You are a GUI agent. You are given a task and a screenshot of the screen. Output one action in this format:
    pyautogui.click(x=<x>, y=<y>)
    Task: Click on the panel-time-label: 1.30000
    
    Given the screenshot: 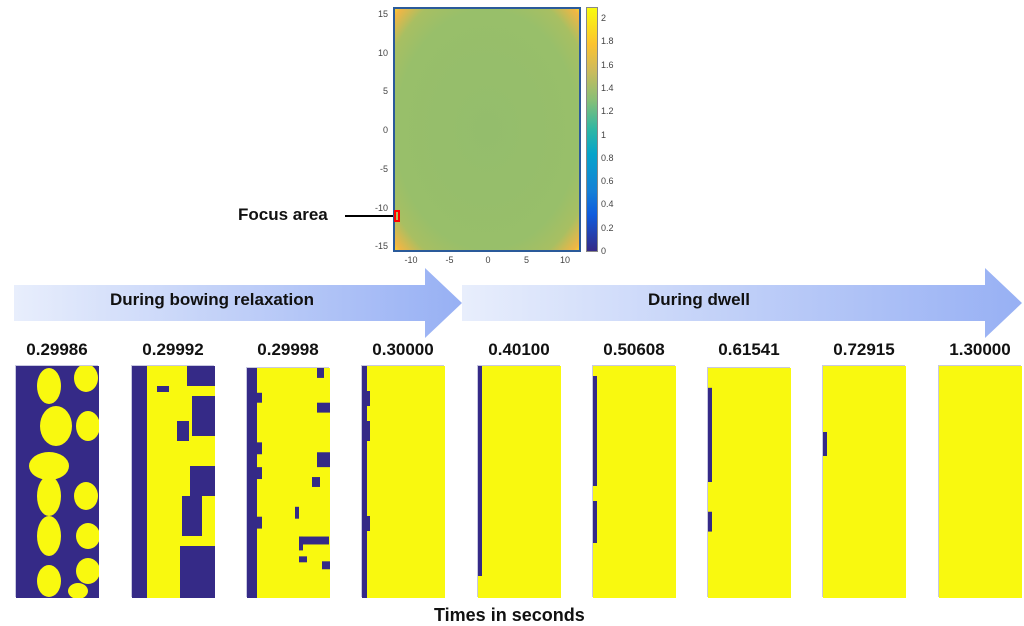 What is the action you would take?
    pyautogui.click(x=980, y=349)
    